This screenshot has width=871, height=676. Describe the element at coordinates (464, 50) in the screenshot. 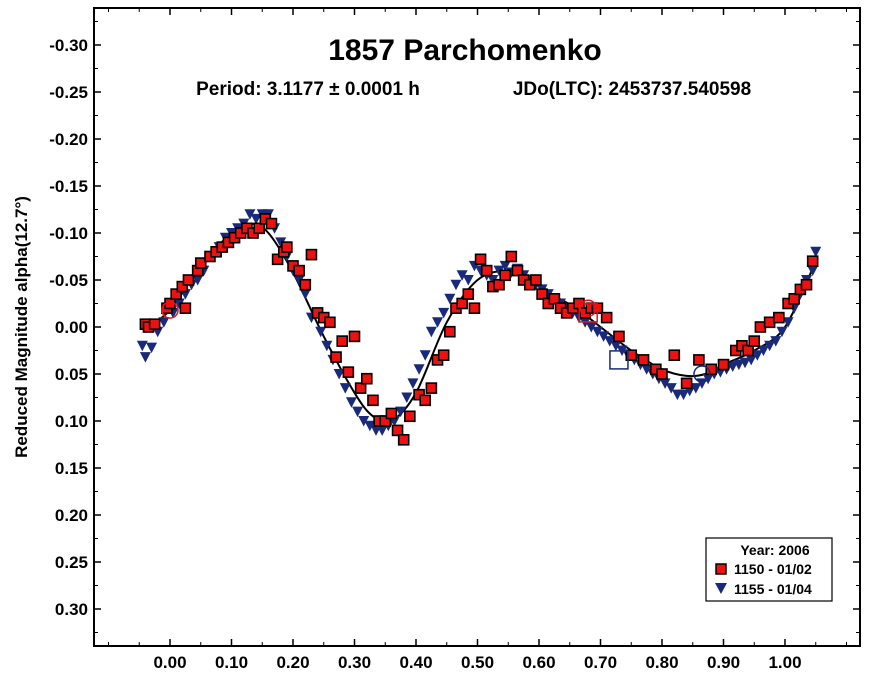

I see `chart-title: 1857 Parchomenko` at that location.